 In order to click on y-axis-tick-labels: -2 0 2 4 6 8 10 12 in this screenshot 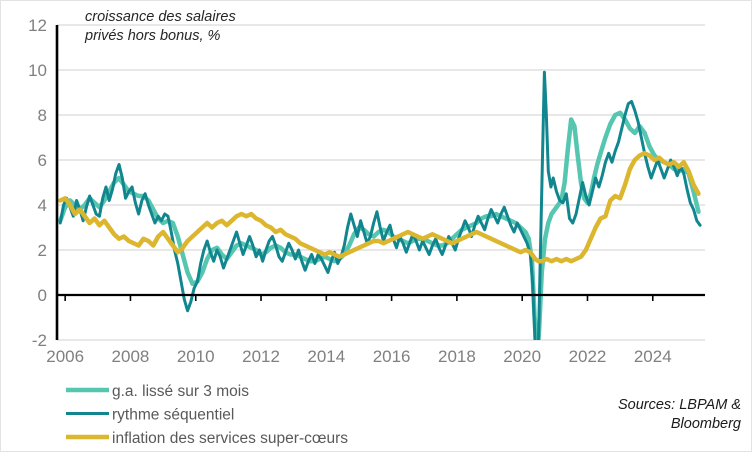, I will do `click(37, 183)`.